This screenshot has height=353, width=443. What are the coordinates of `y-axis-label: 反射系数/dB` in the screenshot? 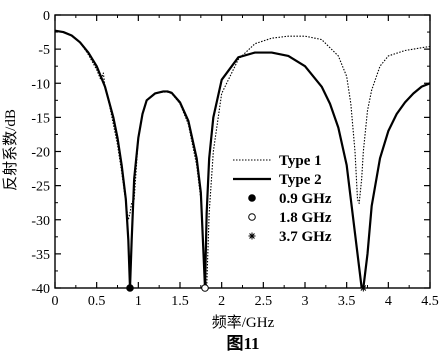 It's located at (10, 150).